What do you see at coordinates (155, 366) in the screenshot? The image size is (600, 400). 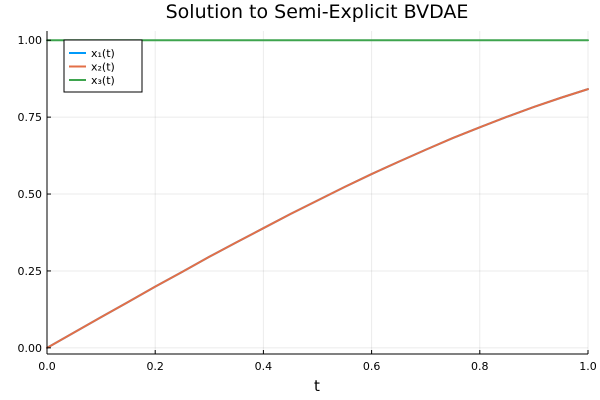 I see `x-tick-label: 0.2` at bounding box center [155, 366].